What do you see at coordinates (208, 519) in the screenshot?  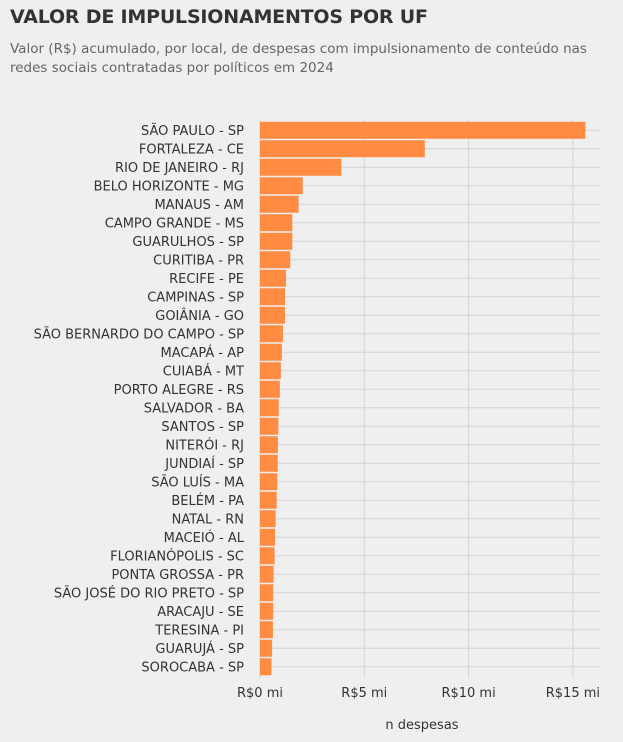 I see `category-label: NATAL - RN` at bounding box center [208, 519].